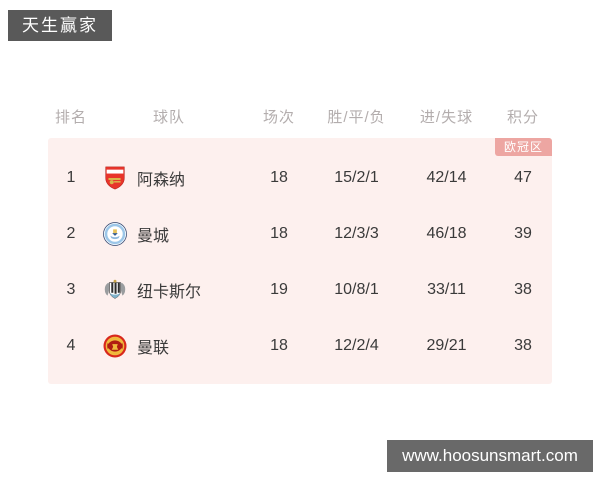  I want to click on team-cell: 纽卡斯尔, so click(169, 290).